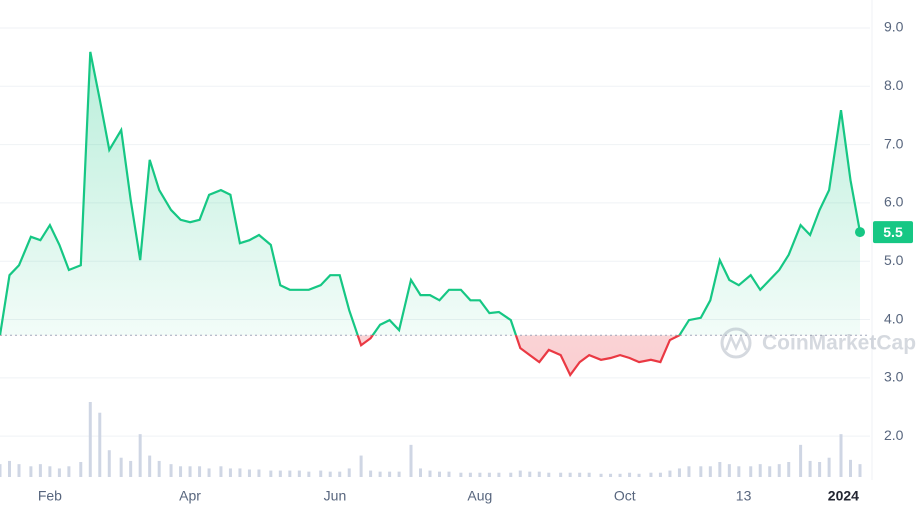 This screenshot has width=919, height=512. Describe the element at coordinates (894, 318) in the screenshot. I see `y-tick-label: 4.0` at that location.